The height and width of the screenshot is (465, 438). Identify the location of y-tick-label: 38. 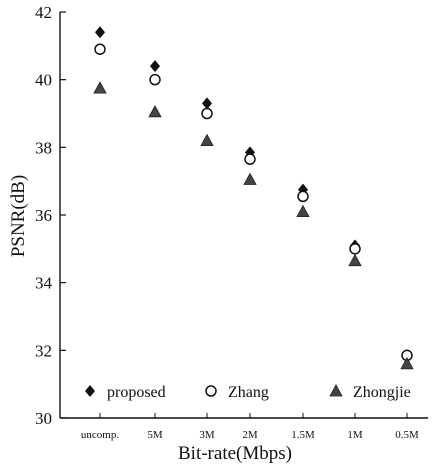
(43, 147).